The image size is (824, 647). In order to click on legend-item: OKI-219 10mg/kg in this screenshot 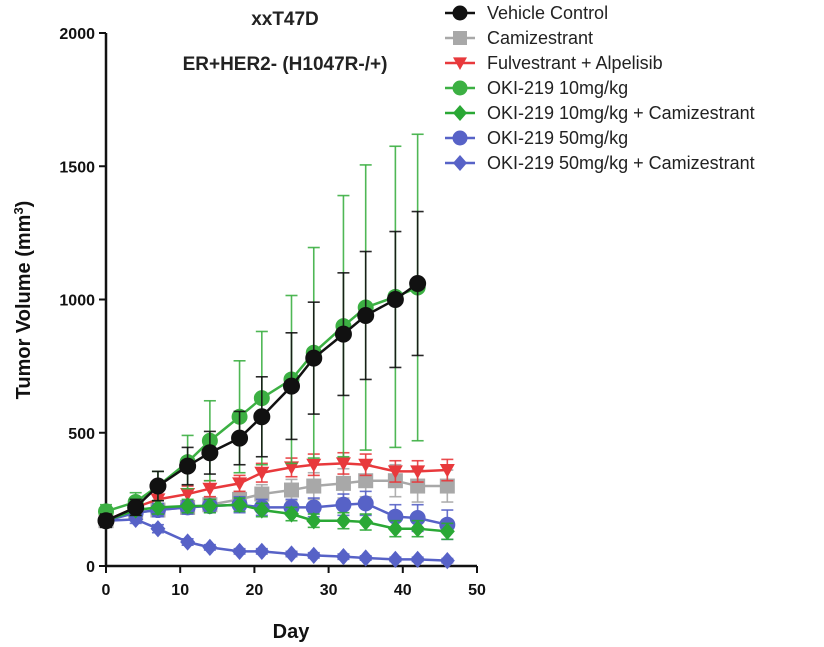, I will do `click(536, 88)`.